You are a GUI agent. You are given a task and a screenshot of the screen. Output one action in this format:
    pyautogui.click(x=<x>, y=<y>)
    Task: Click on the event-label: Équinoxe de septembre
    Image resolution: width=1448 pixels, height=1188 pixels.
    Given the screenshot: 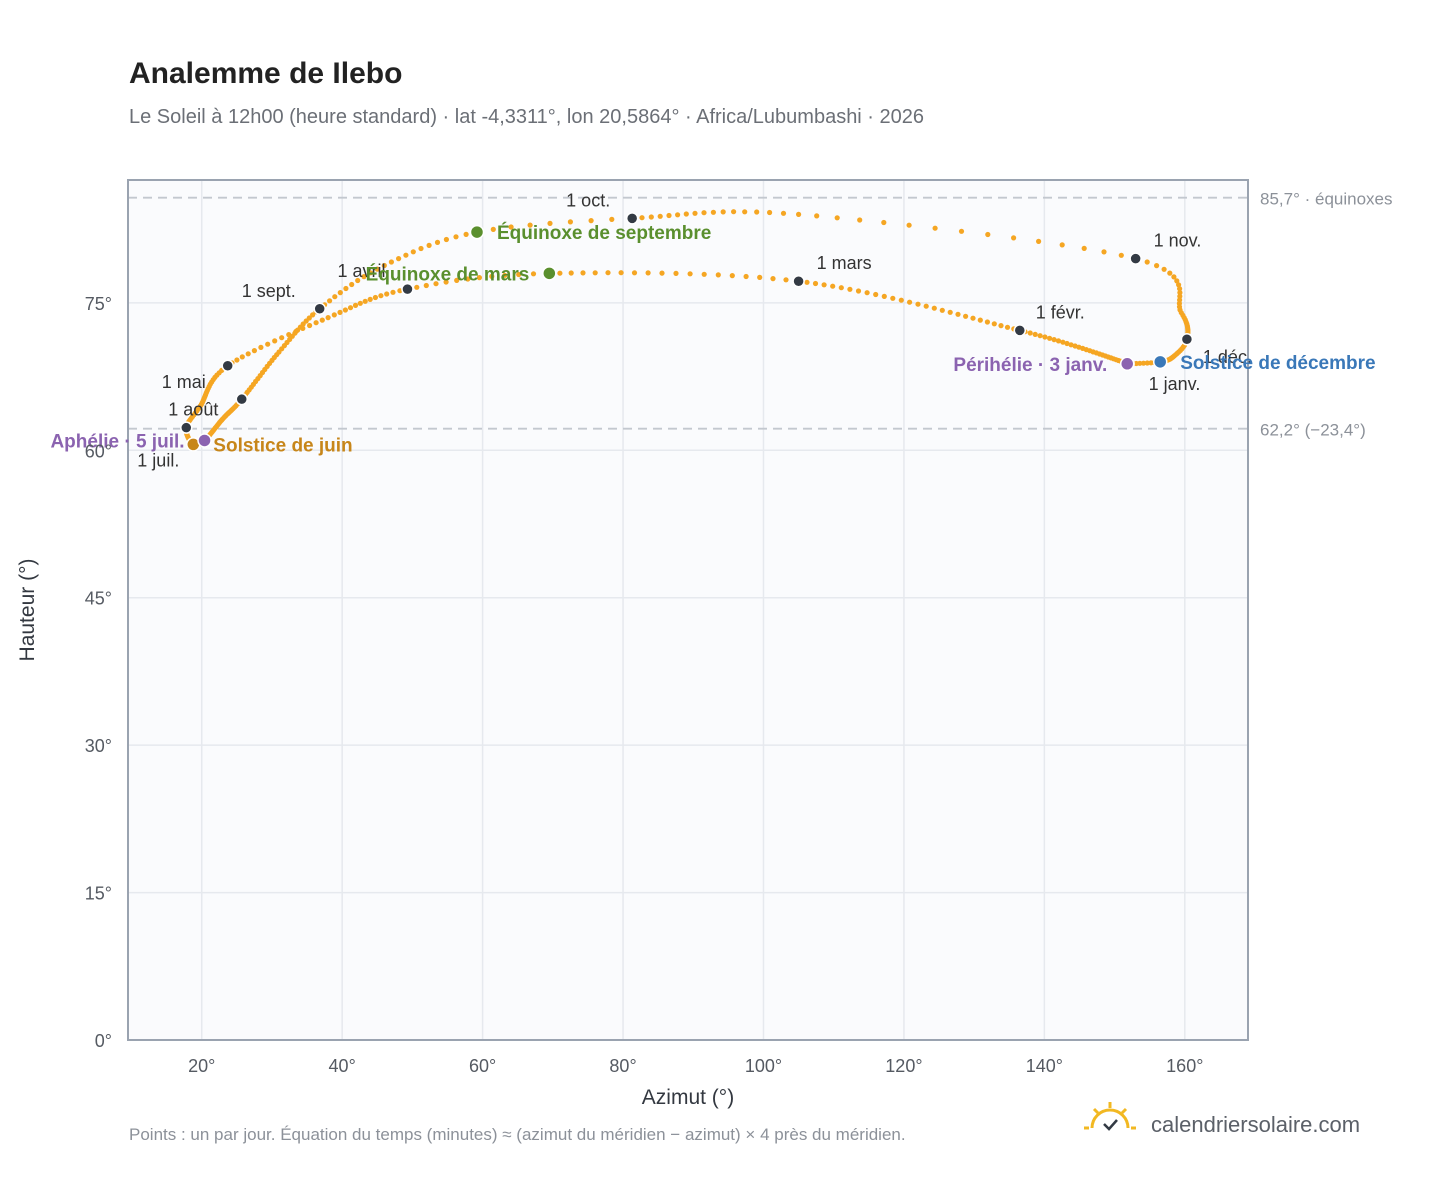 What is the action you would take?
    pyautogui.click(x=604, y=233)
    